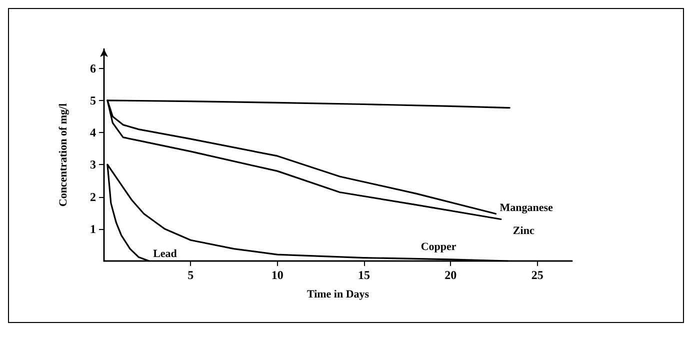 This screenshot has width=694, height=337. I want to click on series-label: Copper, so click(438, 247).